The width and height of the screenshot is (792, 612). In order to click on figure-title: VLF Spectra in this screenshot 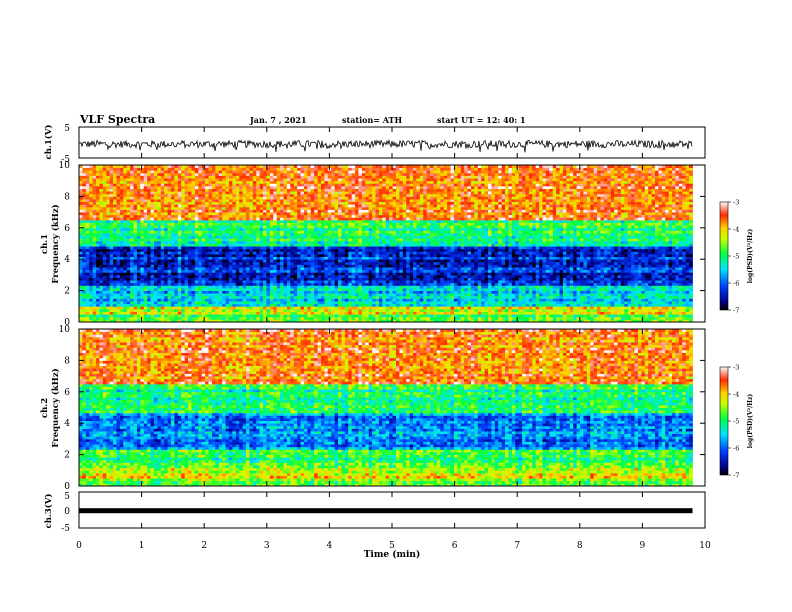, I will do `click(117, 119)`.